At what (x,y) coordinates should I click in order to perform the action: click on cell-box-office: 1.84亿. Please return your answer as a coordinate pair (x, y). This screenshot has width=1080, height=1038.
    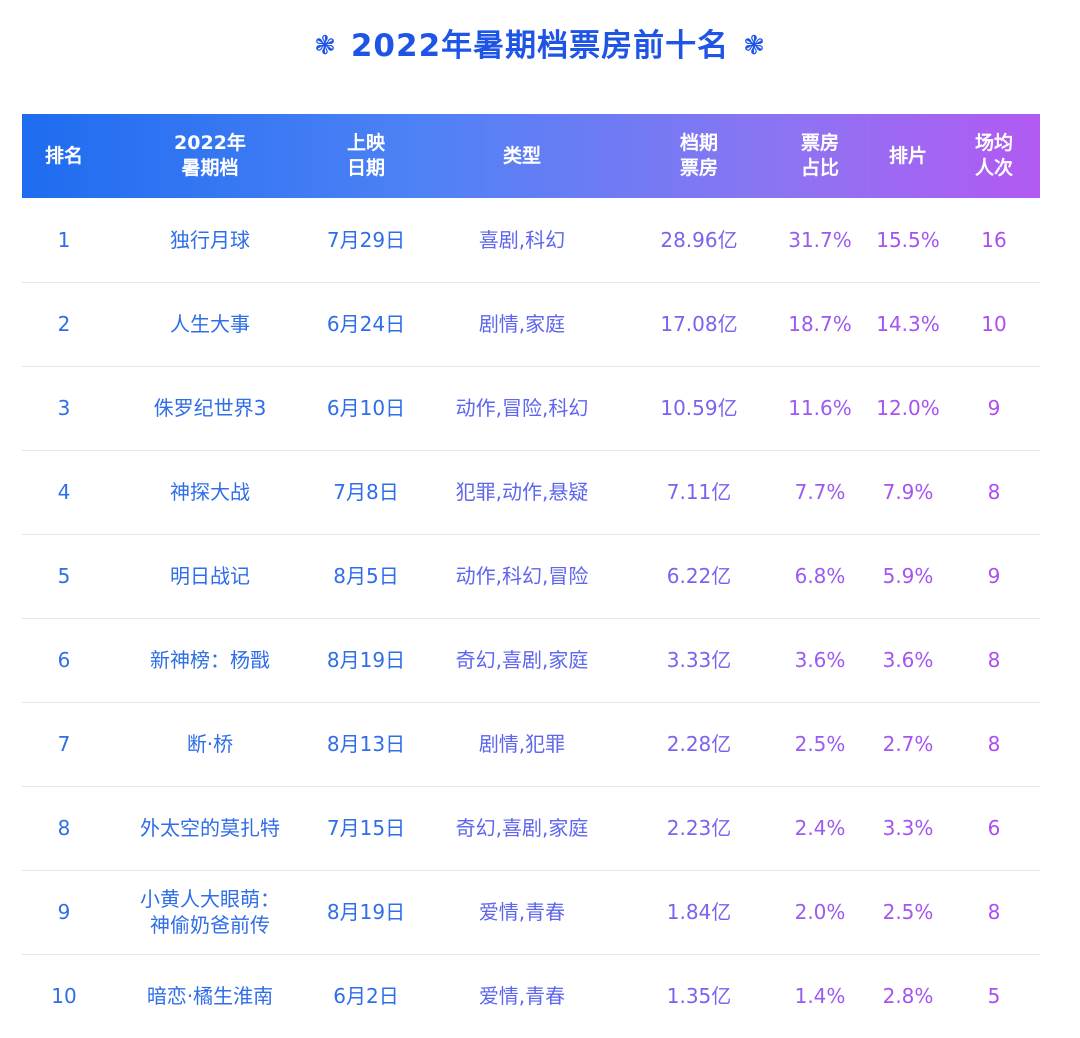
    Looking at the image, I should click on (699, 911).